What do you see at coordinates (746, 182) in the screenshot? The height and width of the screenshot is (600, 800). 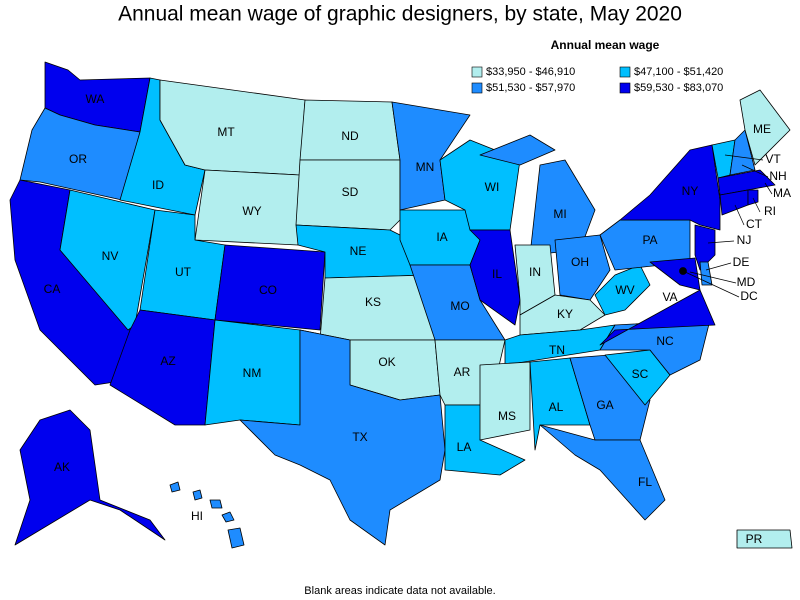 I see `state-ma` at bounding box center [746, 182].